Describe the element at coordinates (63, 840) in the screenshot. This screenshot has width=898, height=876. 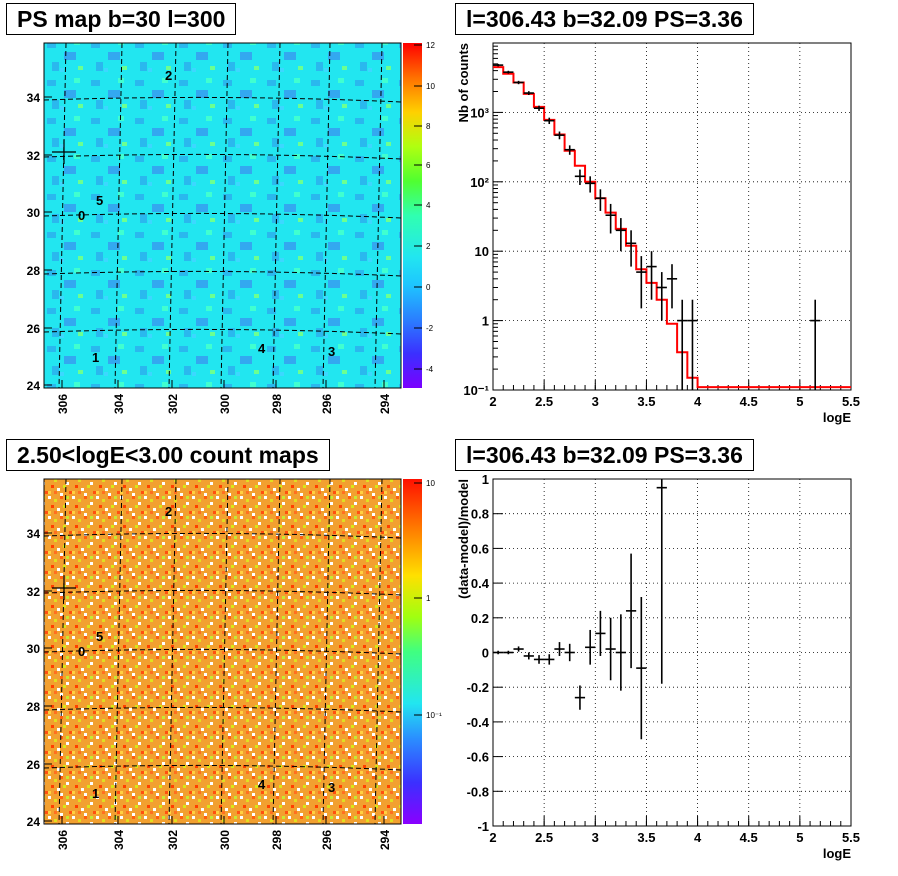
I see `x-tick-label: 306` at that location.